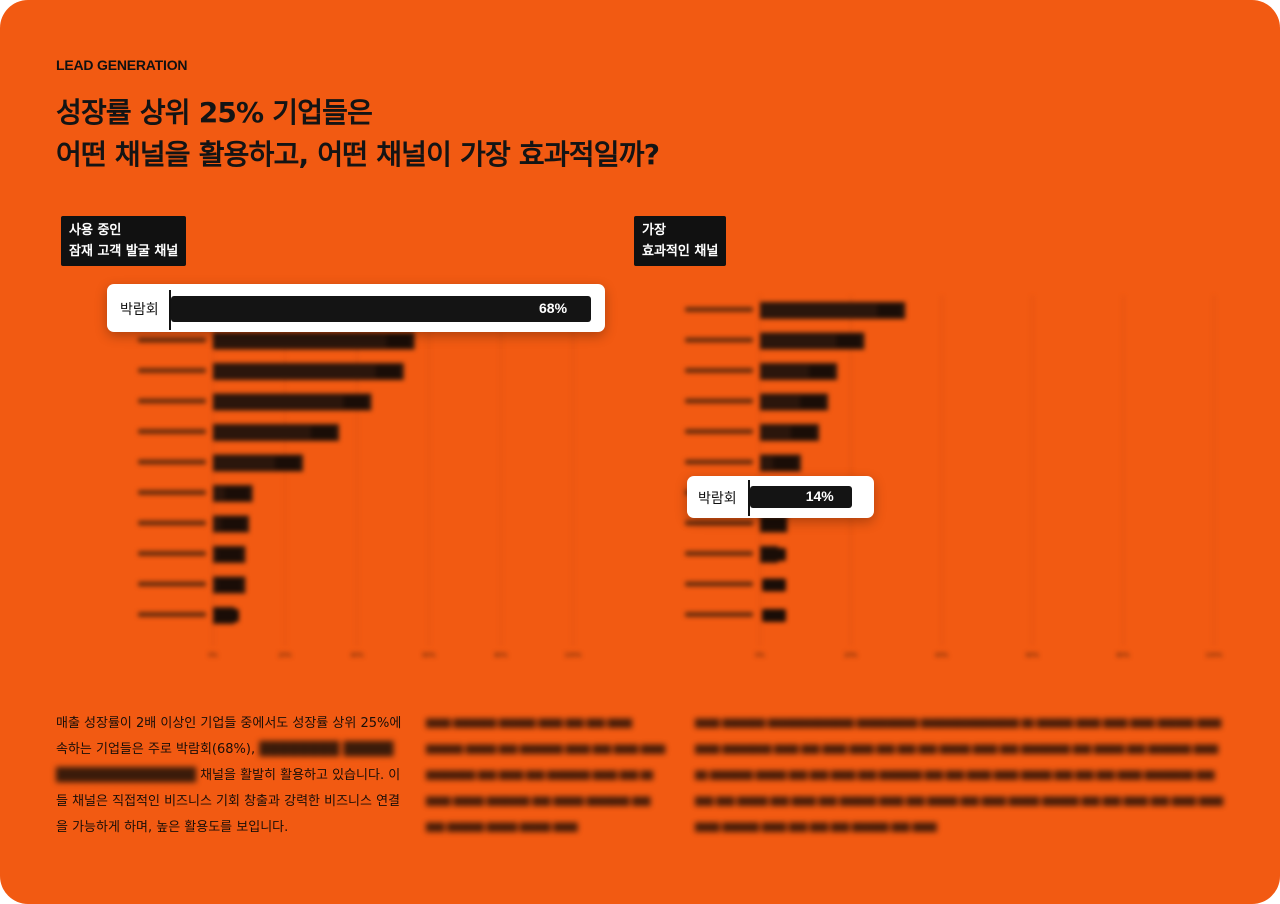  Describe the element at coordinates (122, 65) in the screenshot. I see `section-eyebrow: LEAD GENERATION` at that location.